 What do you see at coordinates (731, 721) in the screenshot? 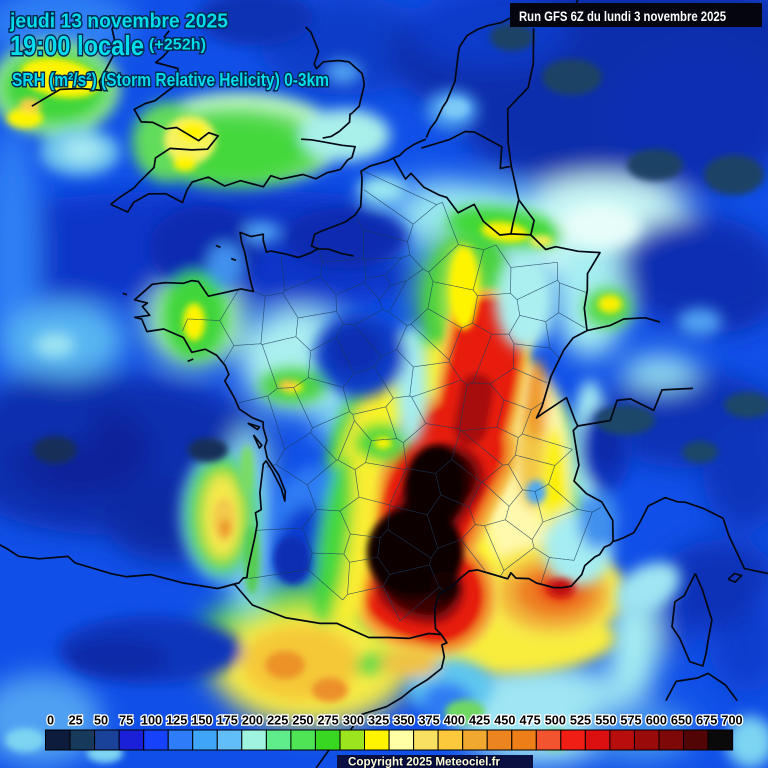
I see `svg-text: 700` at bounding box center [731, 721].